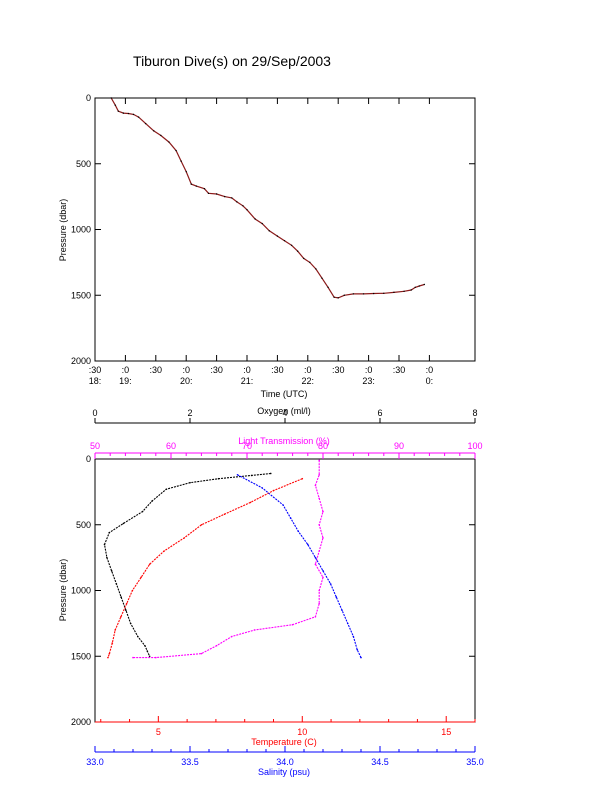 Image resolution: width=612 pixels, height=785 pixels. I want to click on oxygen-tick-label: 8, so click(474, 413).